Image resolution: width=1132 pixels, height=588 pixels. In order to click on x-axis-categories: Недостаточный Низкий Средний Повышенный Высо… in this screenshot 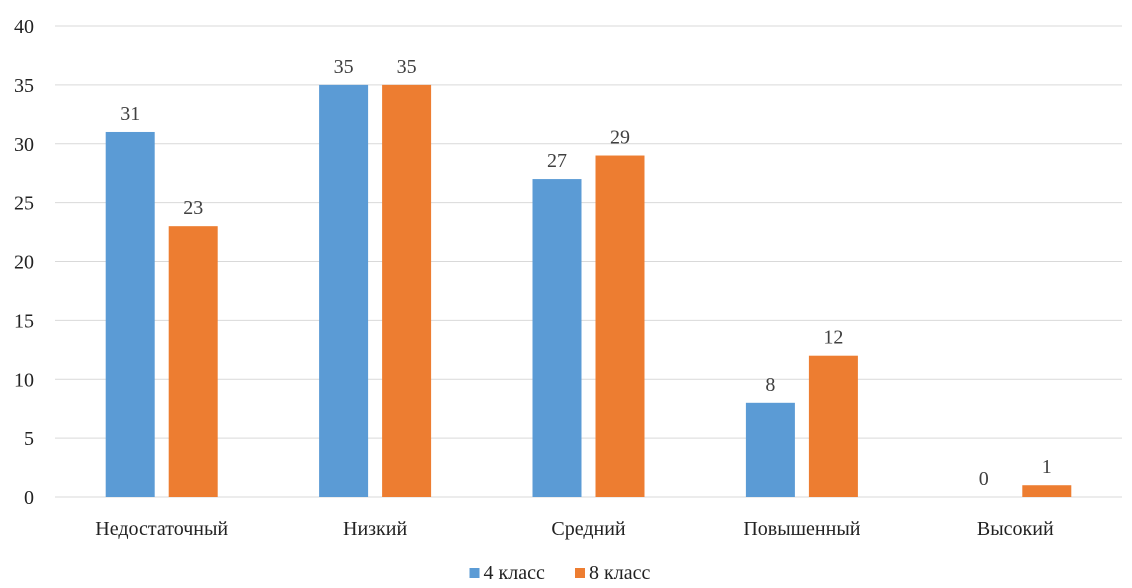, I will do `click(574, 529)`.